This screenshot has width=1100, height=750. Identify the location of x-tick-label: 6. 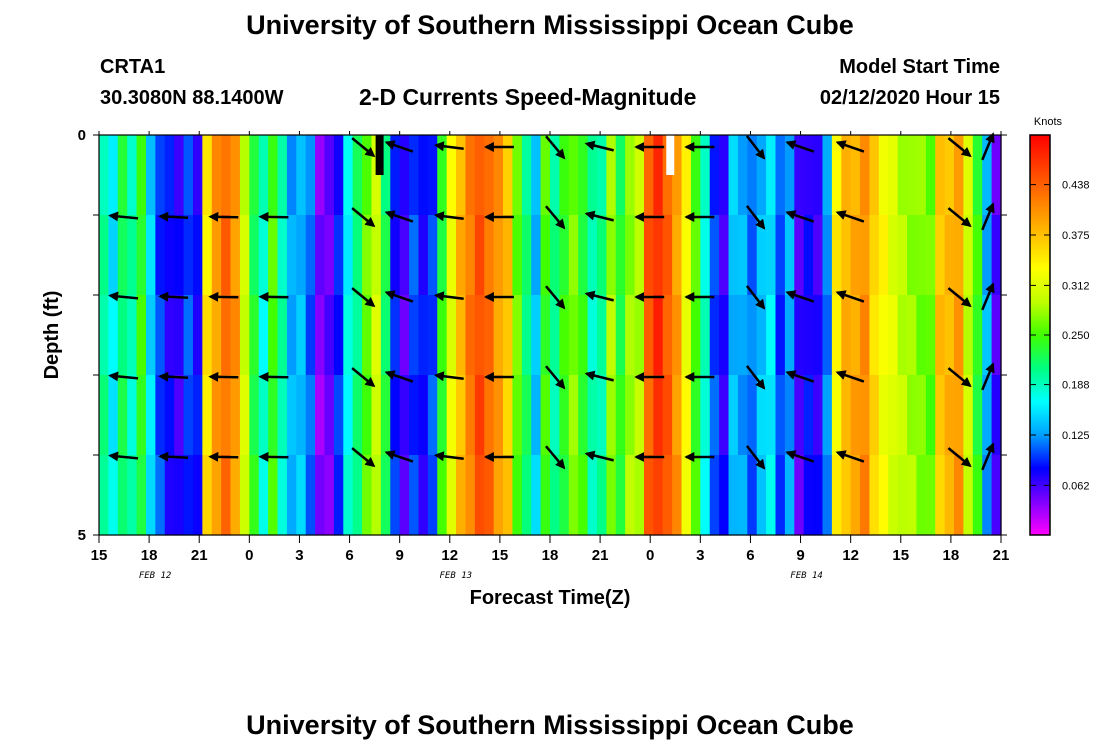
(349, 555).